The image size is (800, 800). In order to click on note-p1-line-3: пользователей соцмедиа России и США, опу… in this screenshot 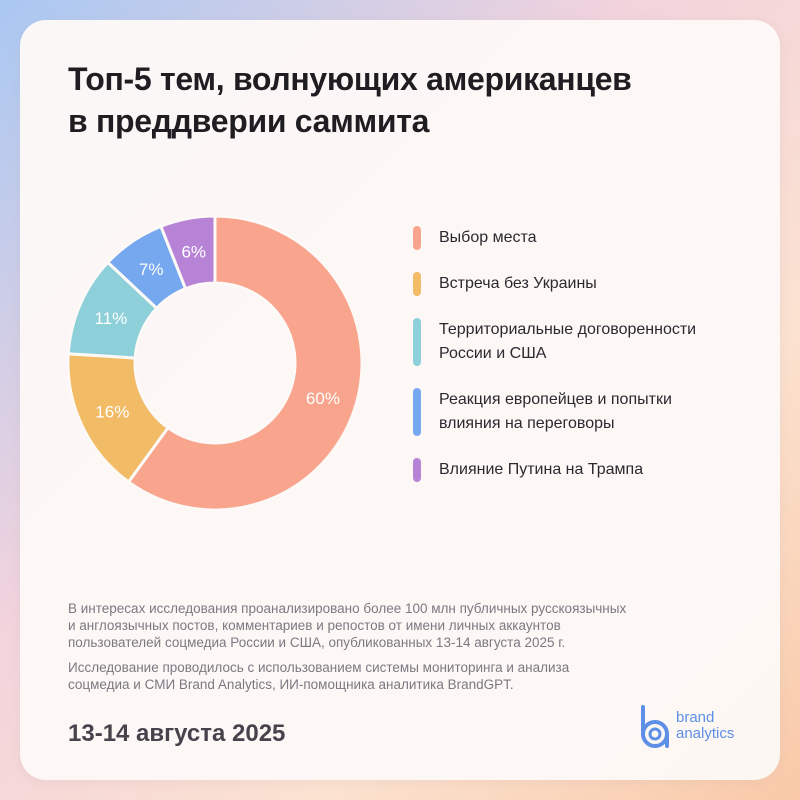, I will do `click(317, 642)`.